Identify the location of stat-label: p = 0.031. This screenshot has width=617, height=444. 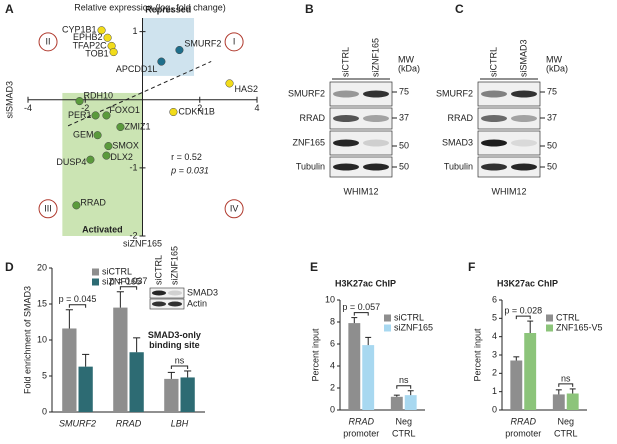
(189, 171).